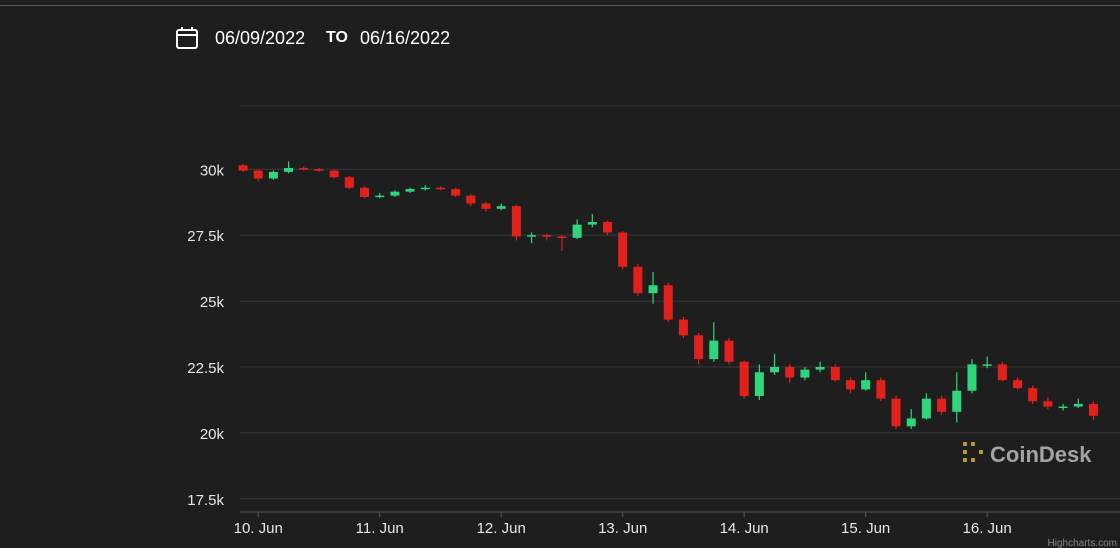 Image resolution: width=1120 pixels, height=548 pixels. I want to click on x-tick-label: 14. Jun, so click(744, 528).